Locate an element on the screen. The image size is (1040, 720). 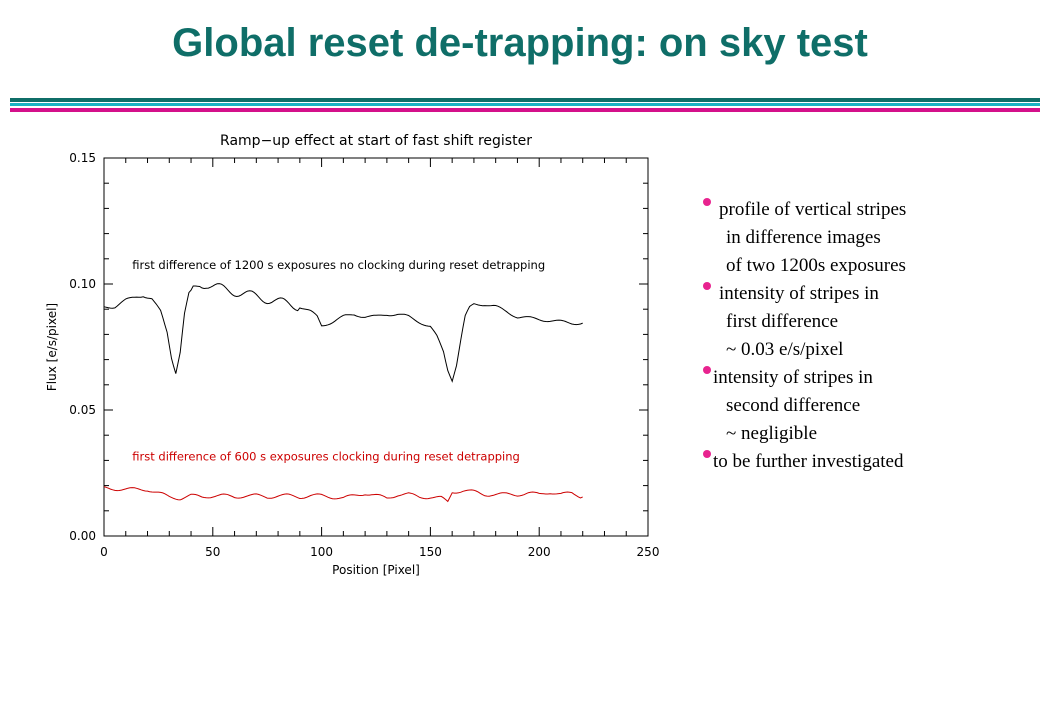
bullet-continuation-text: ~ negligible is located at coordinates (772, 433).